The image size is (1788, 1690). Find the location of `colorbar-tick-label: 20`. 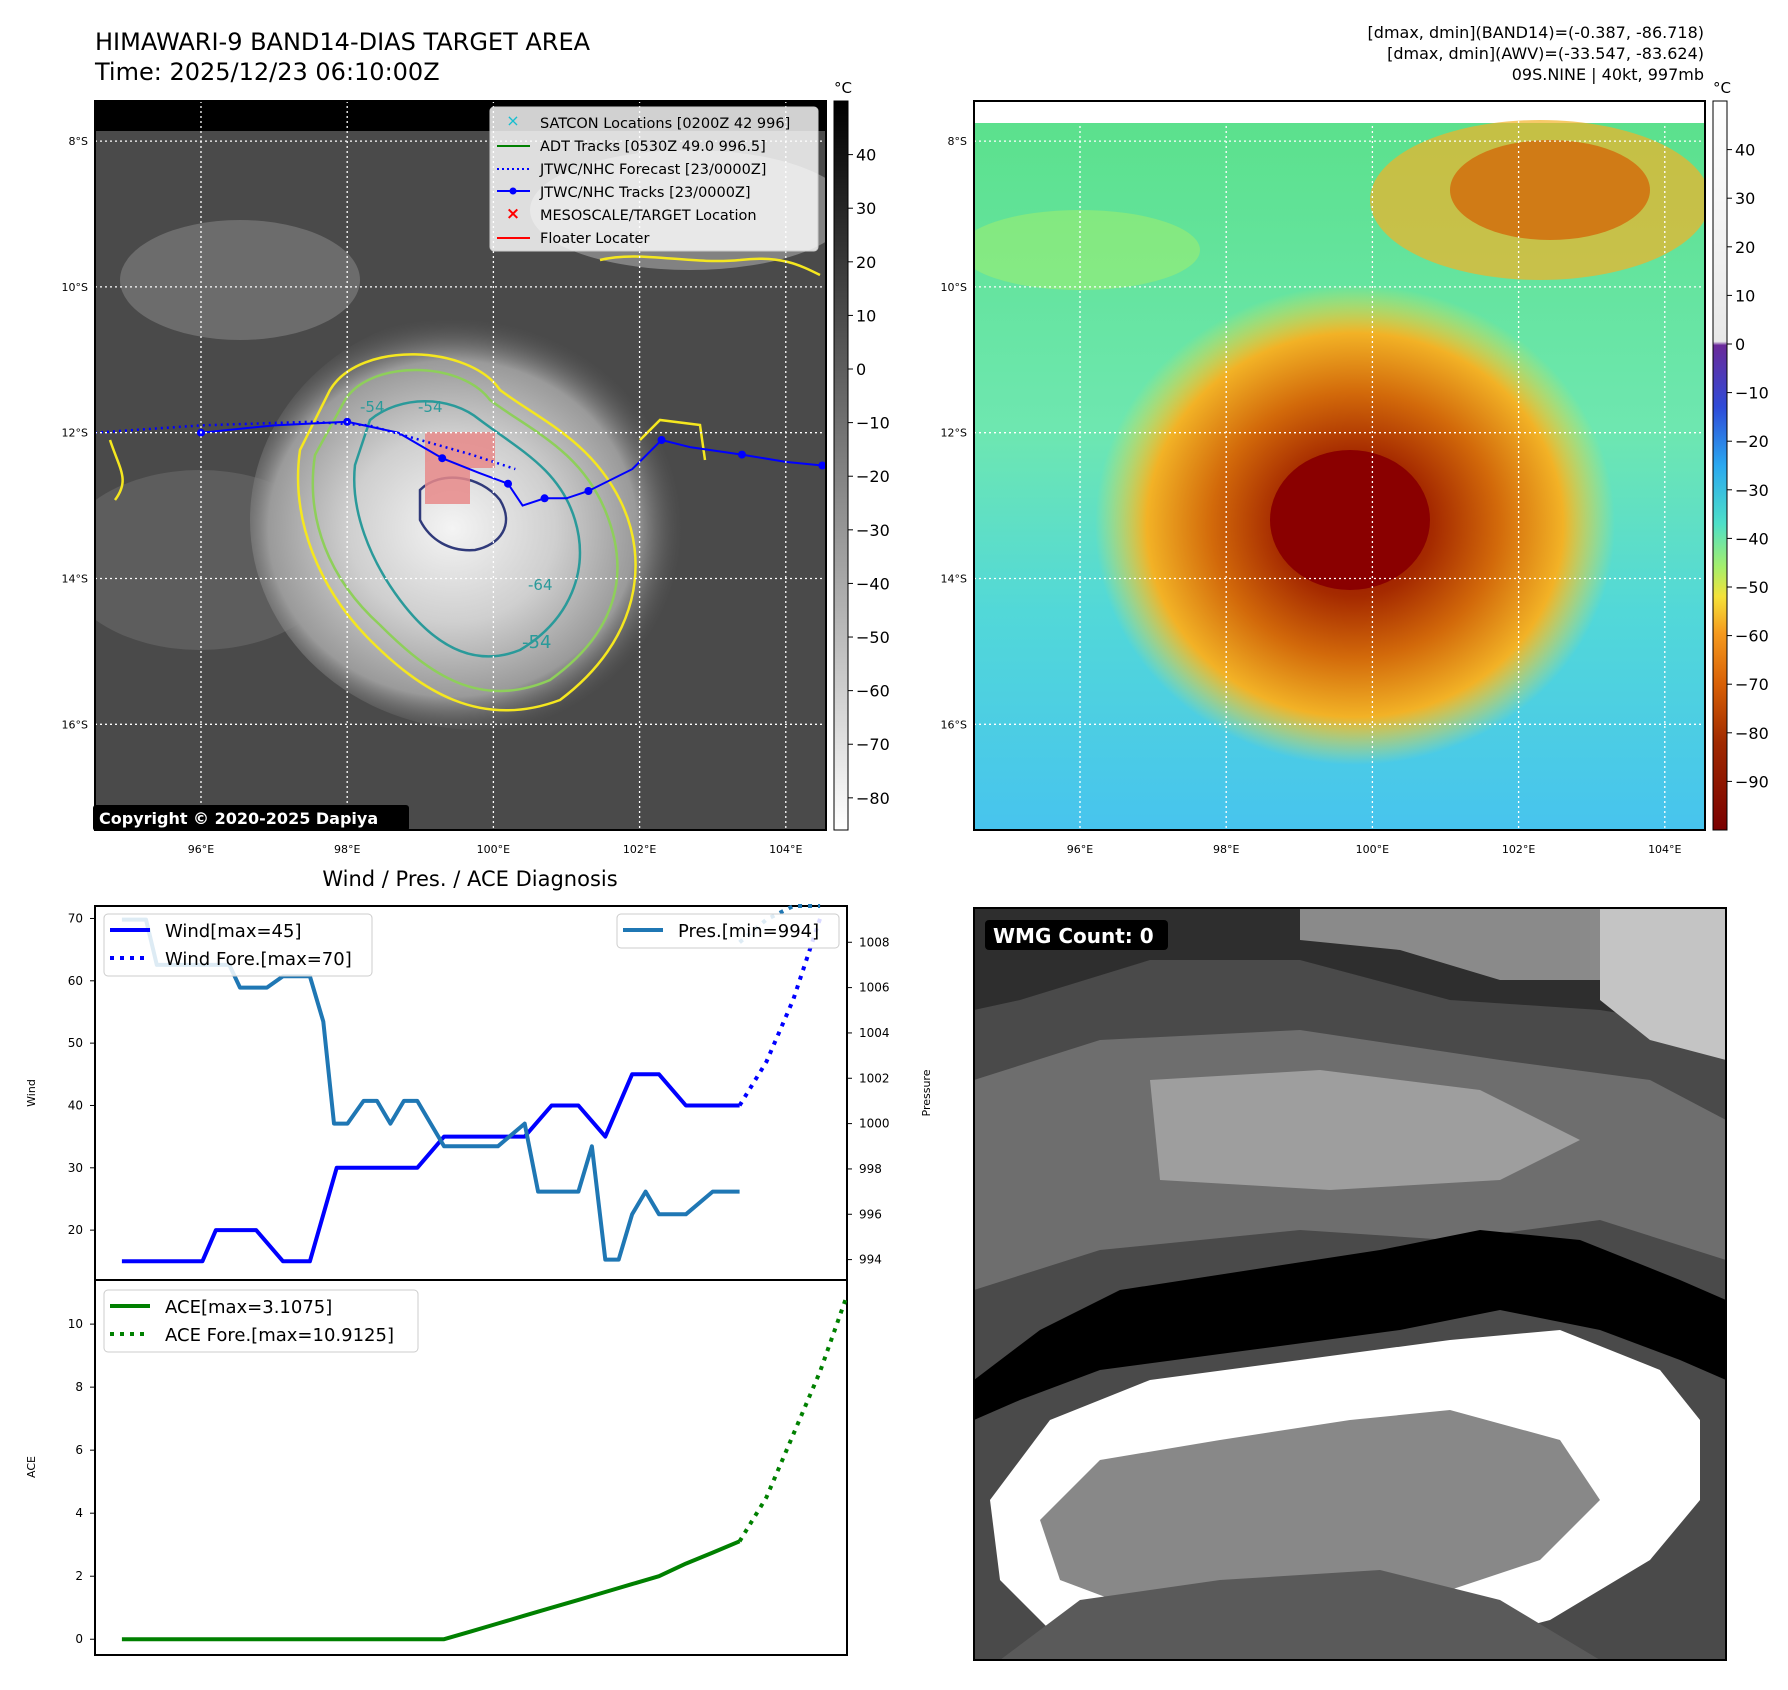

colorbar-tick-label: 20 is located at coordinates (1745, 247).